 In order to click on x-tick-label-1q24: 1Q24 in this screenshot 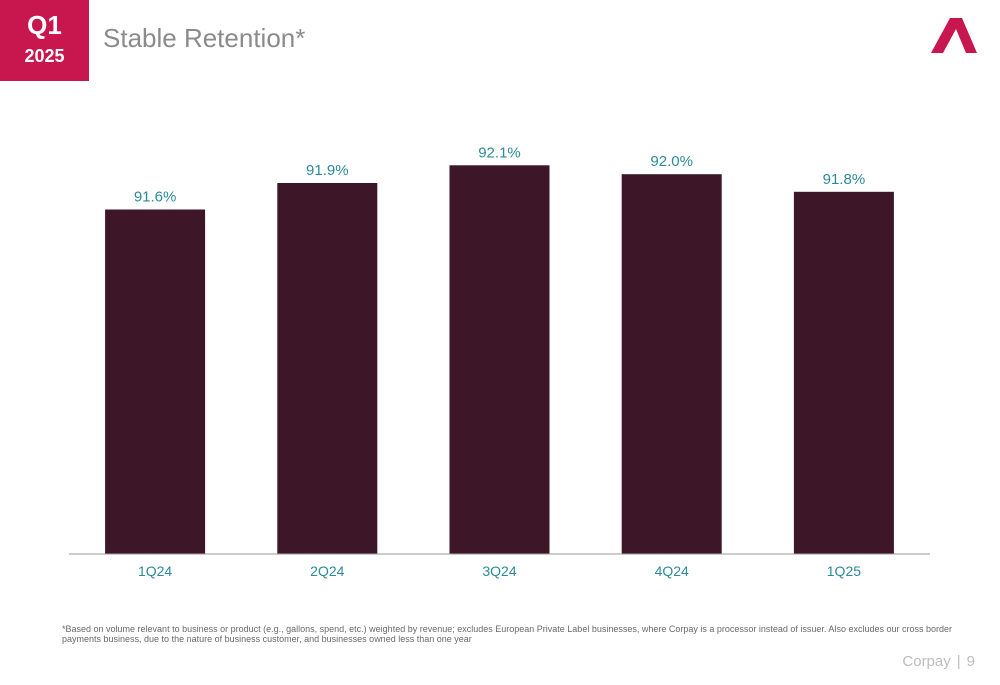, I will do `click(155, 571)`.